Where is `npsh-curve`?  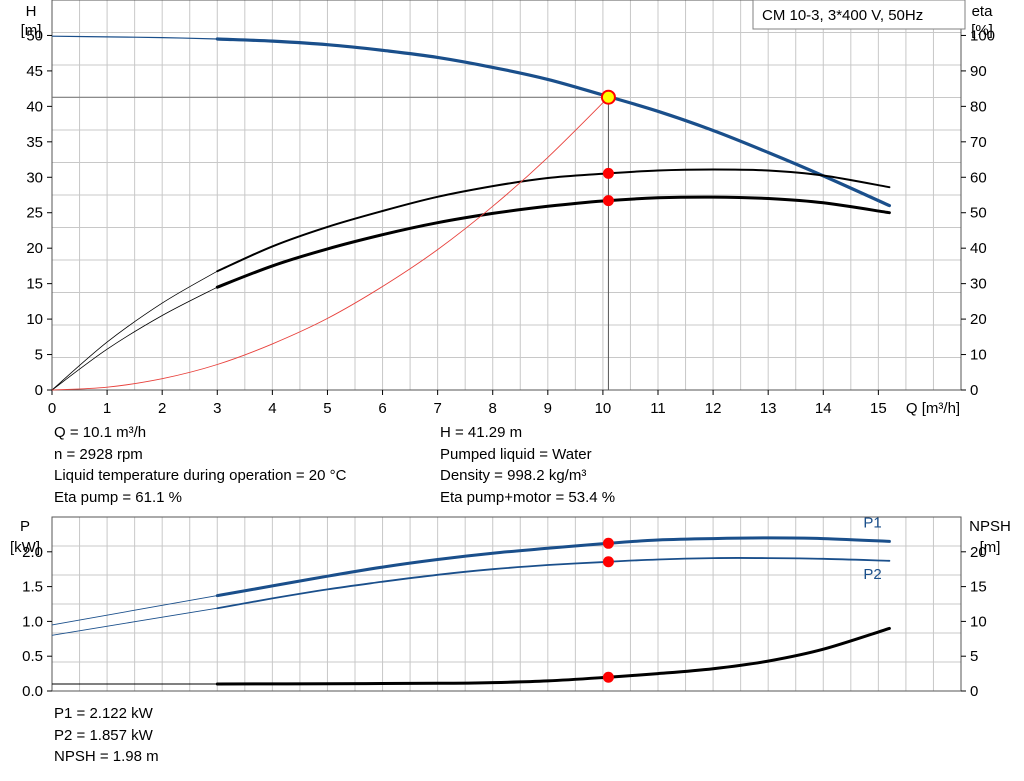
npsh-curve is located at coordinates (471, 656).